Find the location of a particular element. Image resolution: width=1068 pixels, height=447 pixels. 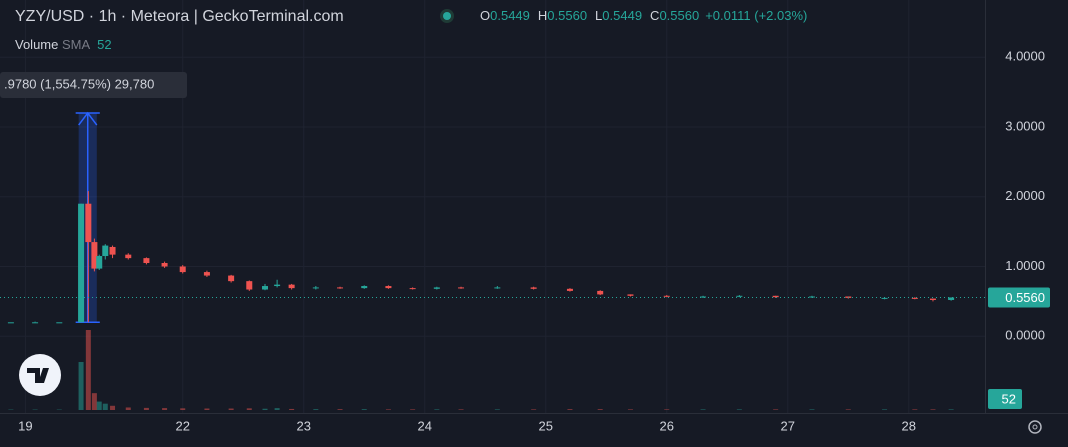

logo-glyph is located at coordinates (38, 375).